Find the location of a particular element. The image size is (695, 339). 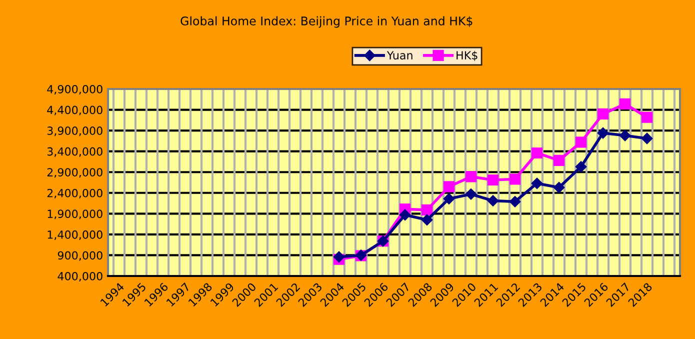

y-tick-label: 2,400,000 is located at coordinates (74, 193).